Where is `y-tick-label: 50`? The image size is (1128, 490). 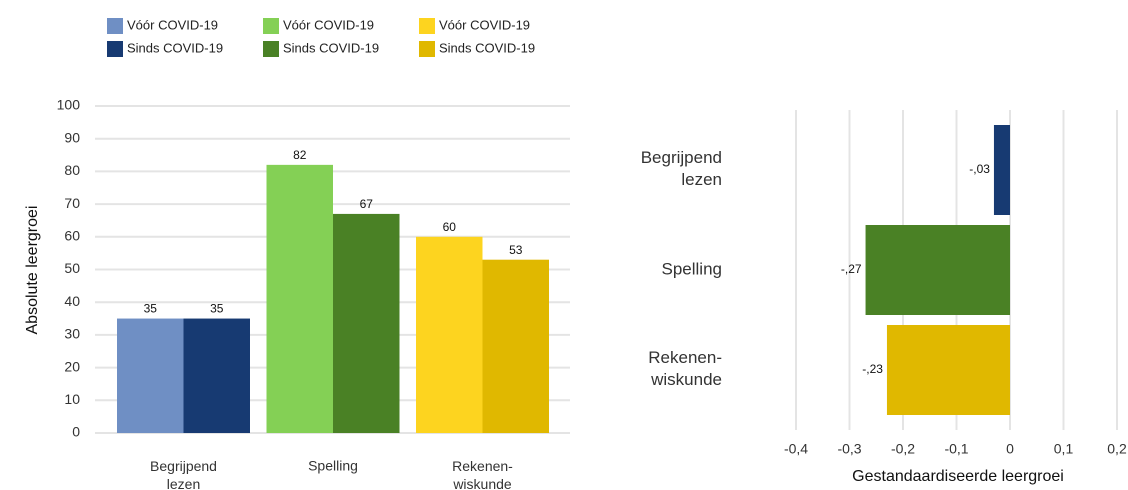 y-tick-label: 50 is located at coordinates (72, 268).